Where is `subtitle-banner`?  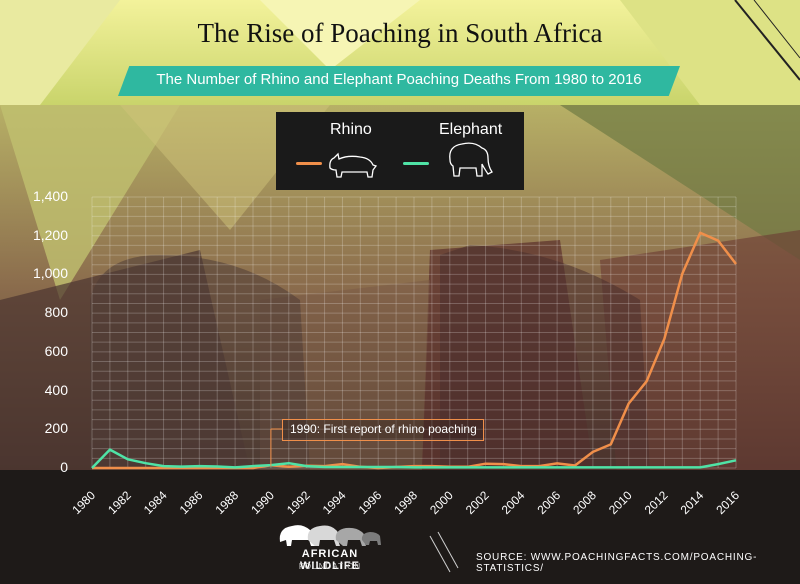 subtitle-banner is located at coordinates (399, 81).